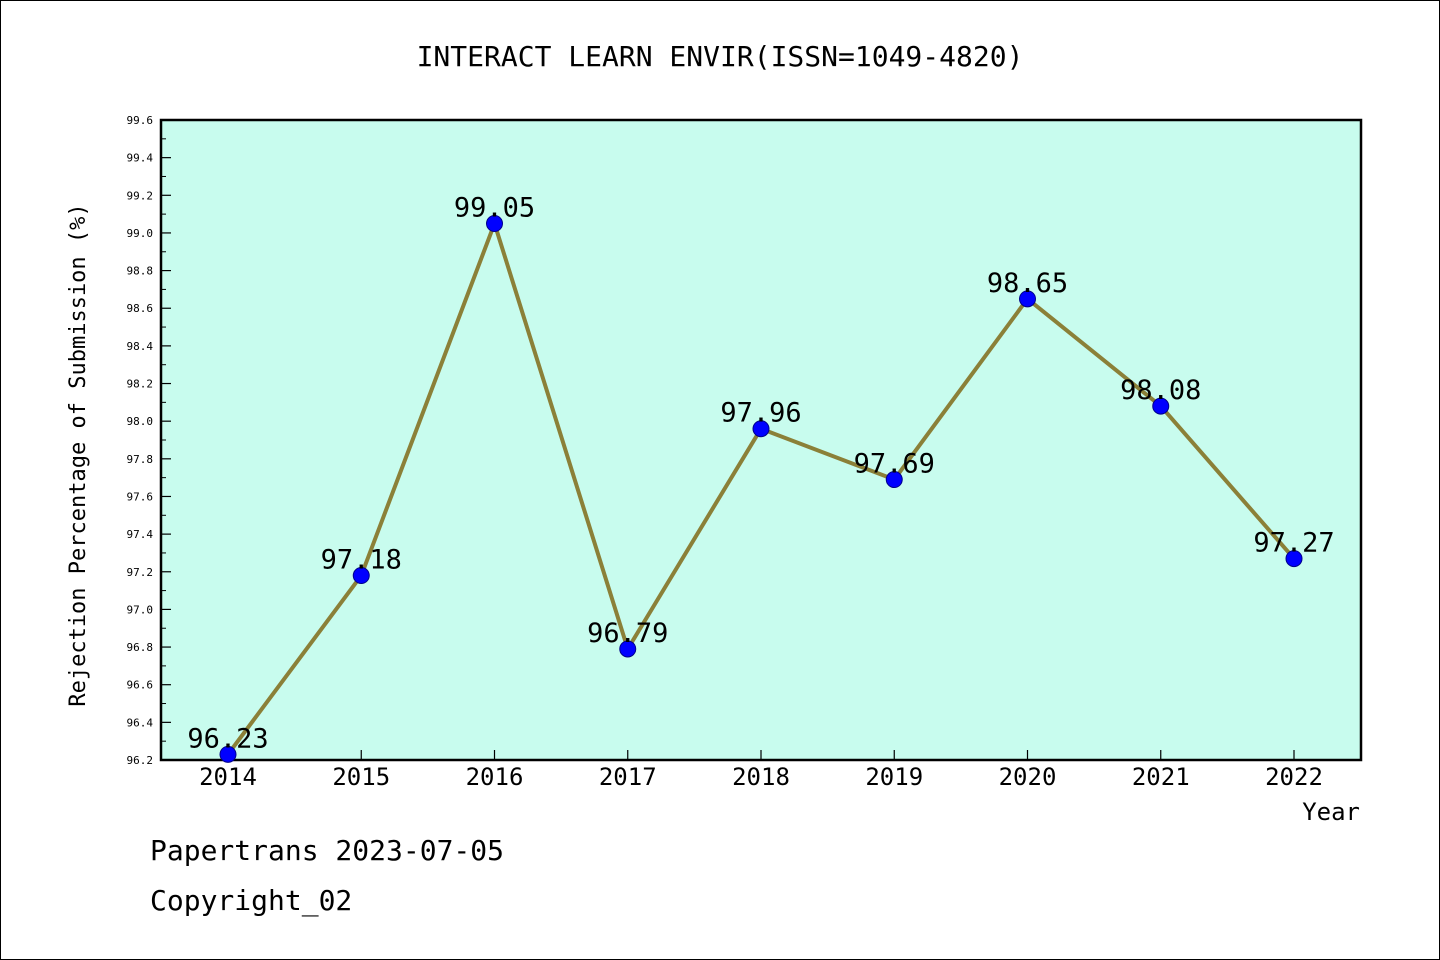 Image resolution: width=1440 pixels, height=960 pixels. Describe the element at coordinates (327, 850) in the screenshot. I see `footer-source-date: Papertrans 2023-07-05` at that location.